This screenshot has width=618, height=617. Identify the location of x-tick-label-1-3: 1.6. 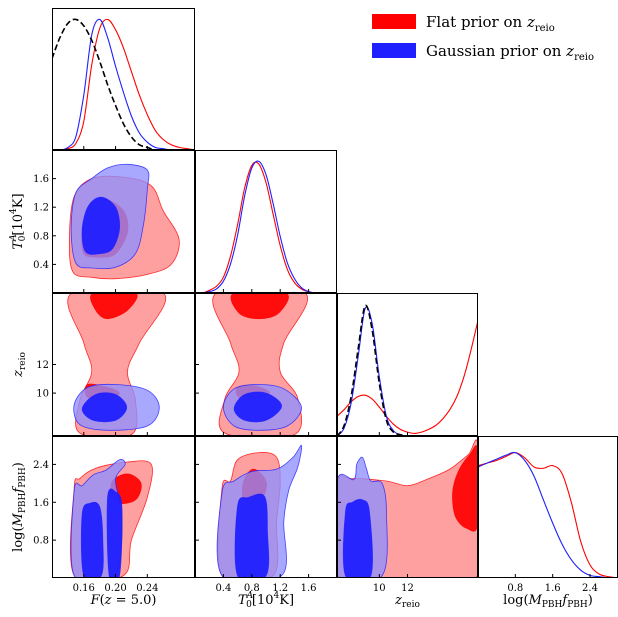
(309, 588).